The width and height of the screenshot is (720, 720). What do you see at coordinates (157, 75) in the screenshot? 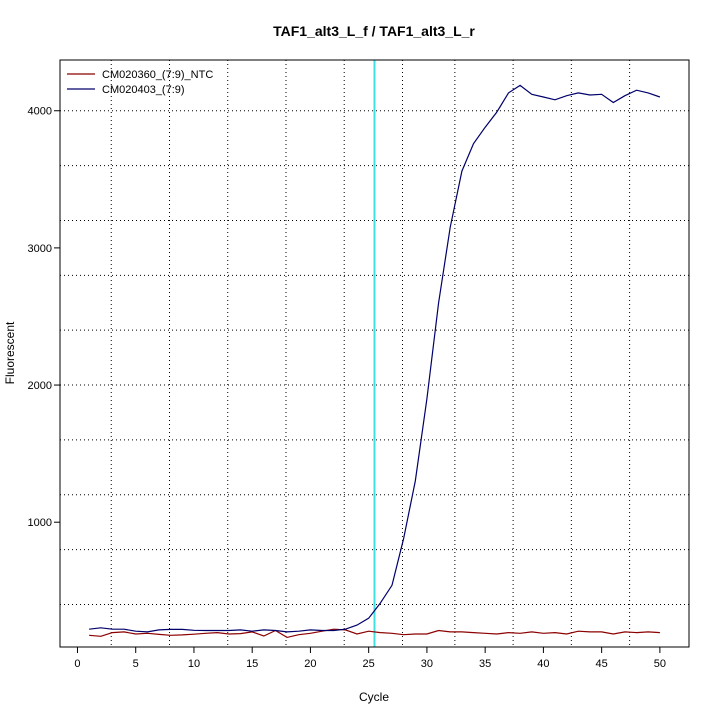
I see `legend-label-0: CM020360_(7:9)_NTC` at bounding box center [157, 75].